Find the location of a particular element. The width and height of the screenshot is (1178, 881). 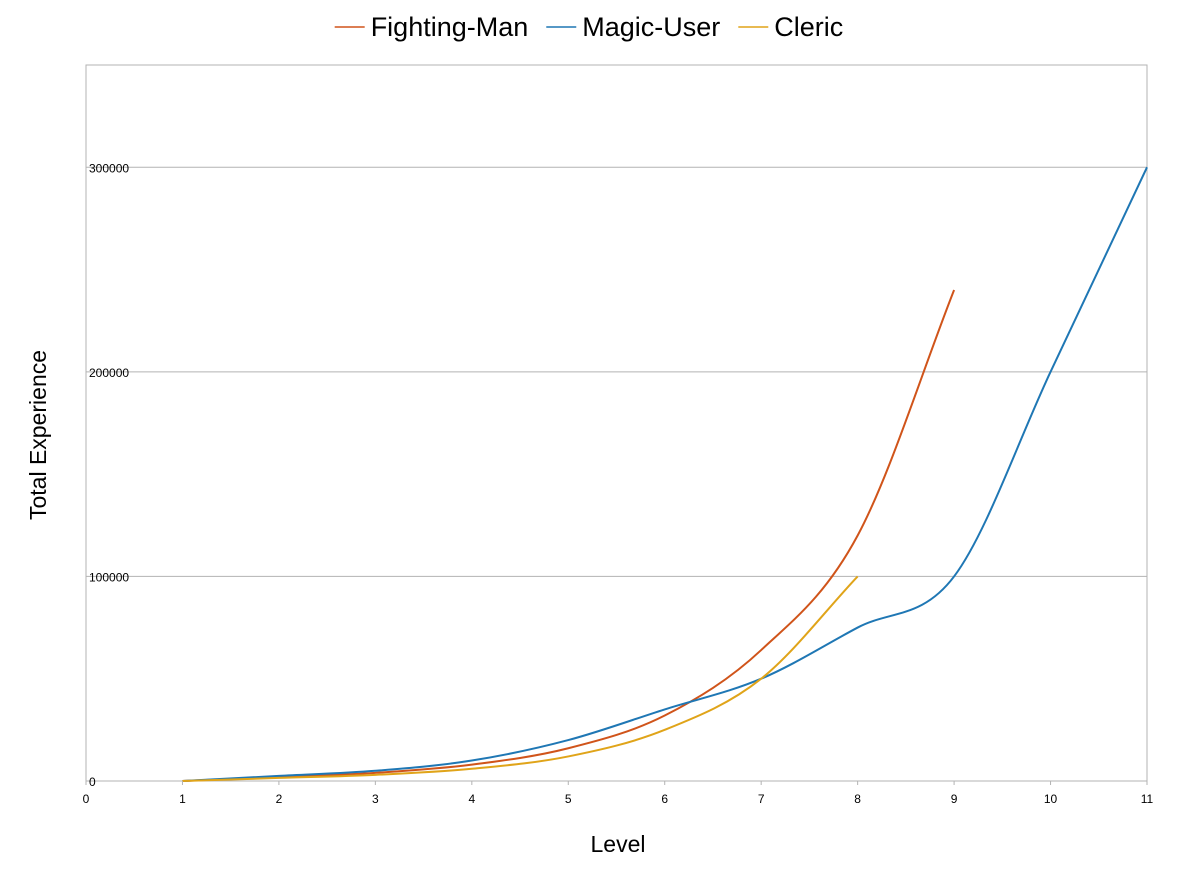

x-tick-label: 9 is located at coordinates (954, 799).